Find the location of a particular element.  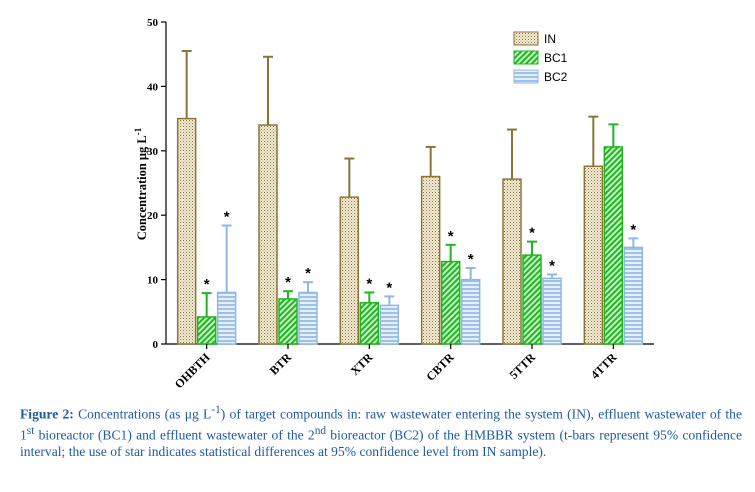

legend: IN BC1 BC2 is located at coordinates (540, 57).